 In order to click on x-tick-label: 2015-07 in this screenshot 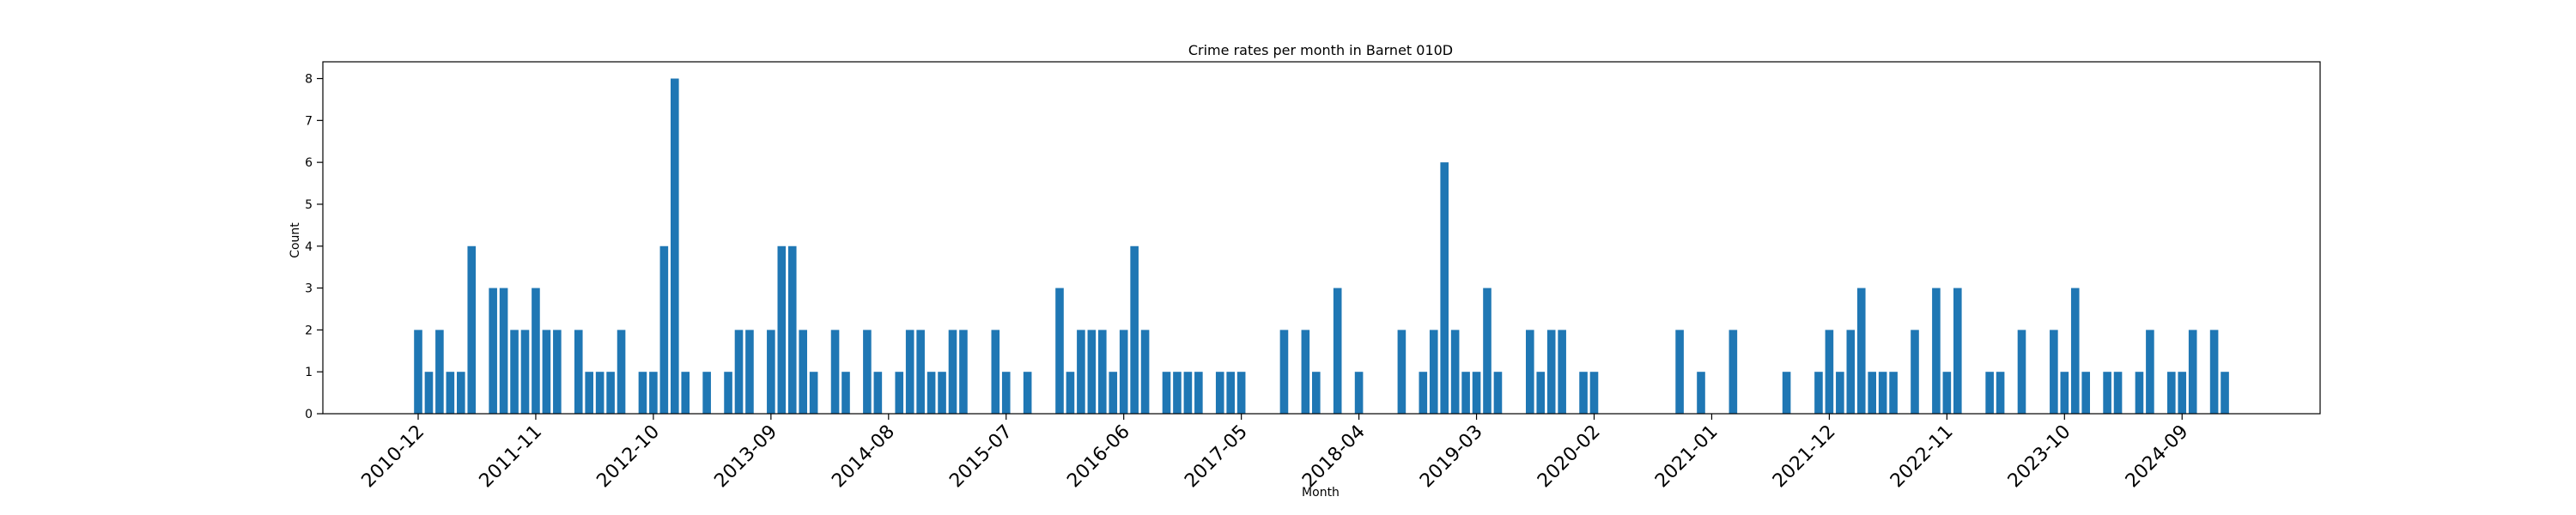, I will do `click(981, 457)`.